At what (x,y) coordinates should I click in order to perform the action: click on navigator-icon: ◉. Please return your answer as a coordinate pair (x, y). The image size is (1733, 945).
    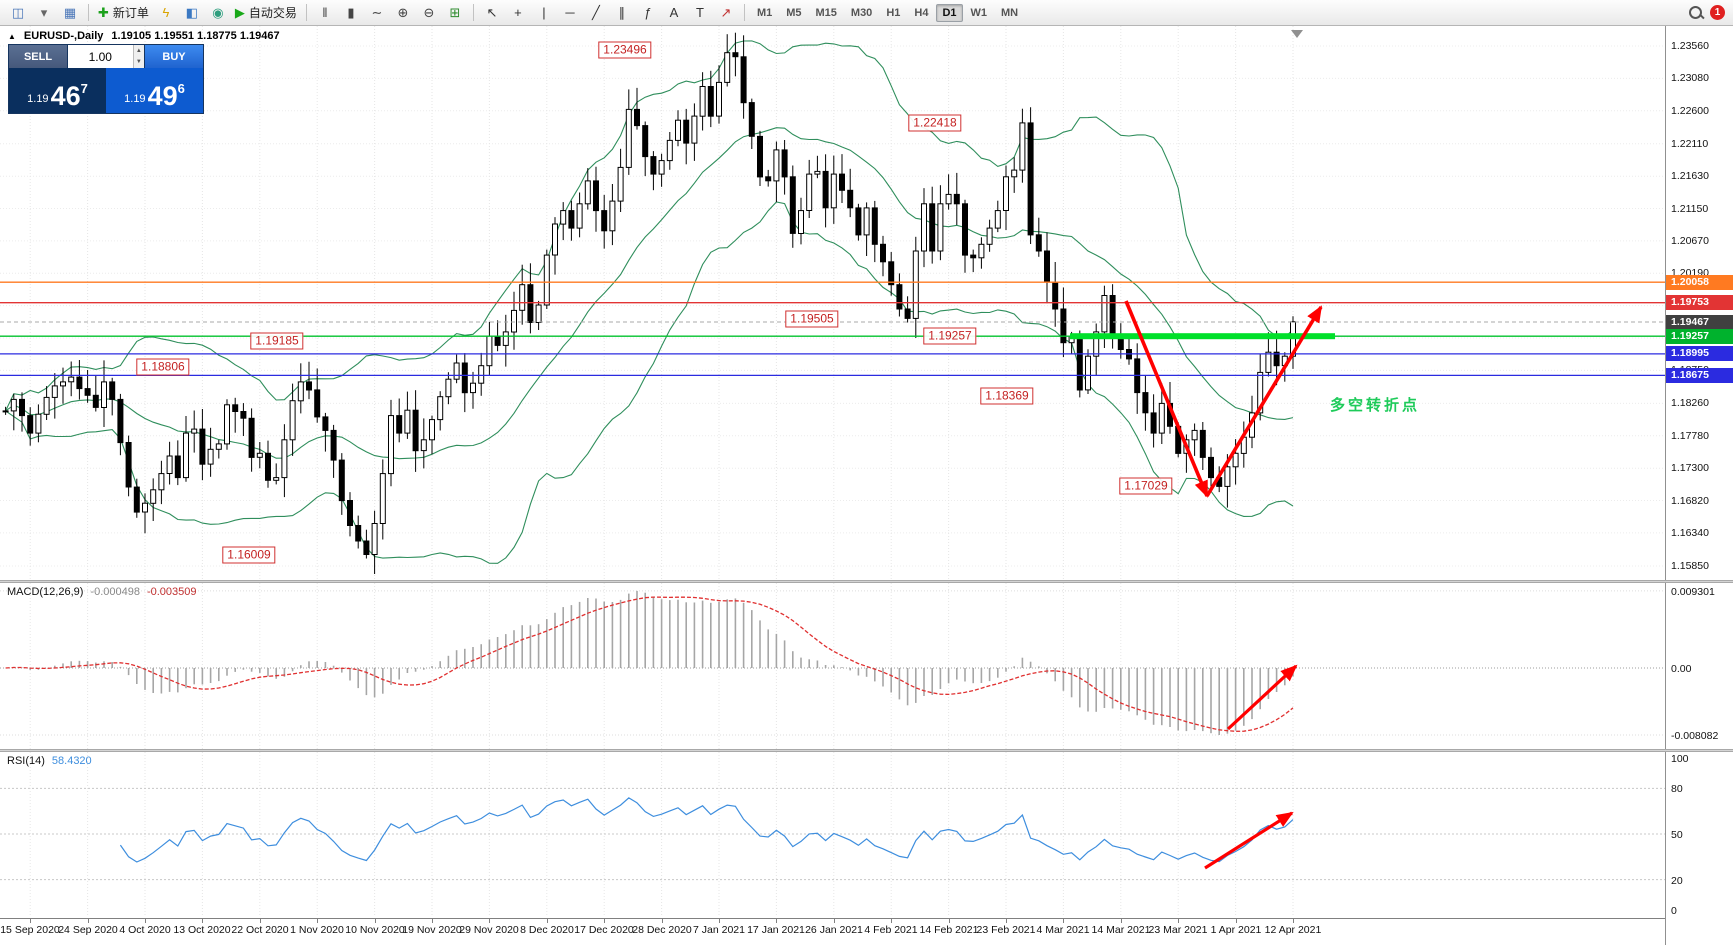
    Looking at the image, I should click on (218, 13).